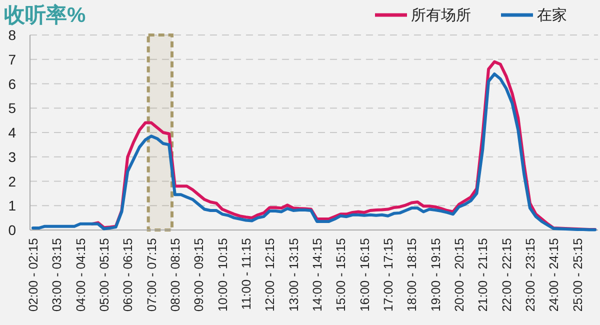 The width and height of the screenshot is (600, 325). I want to click on x-tick-label: 10:00 - 10:15, so click(223, 275).